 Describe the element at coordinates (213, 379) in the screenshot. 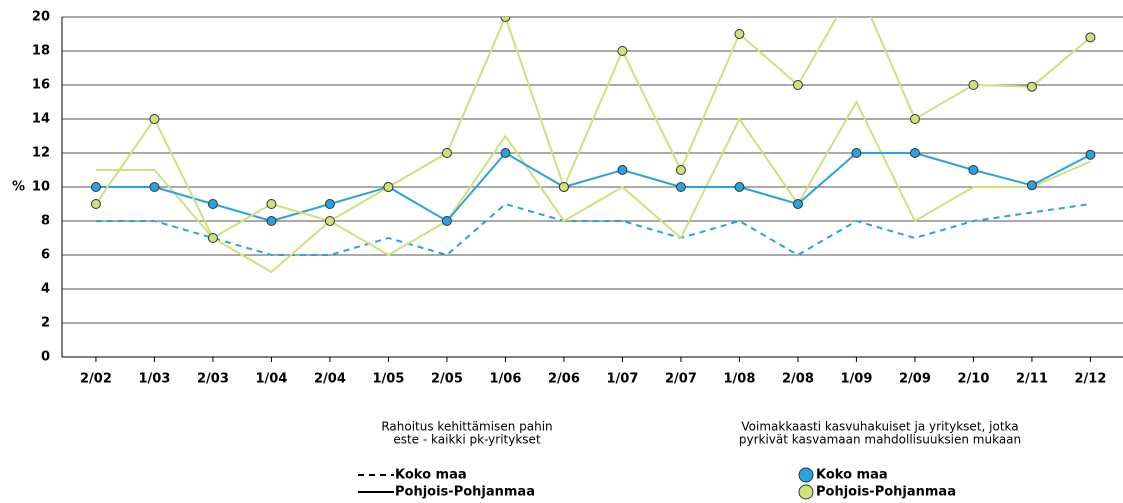

I see `x-tick-label: 2/03` at that location.